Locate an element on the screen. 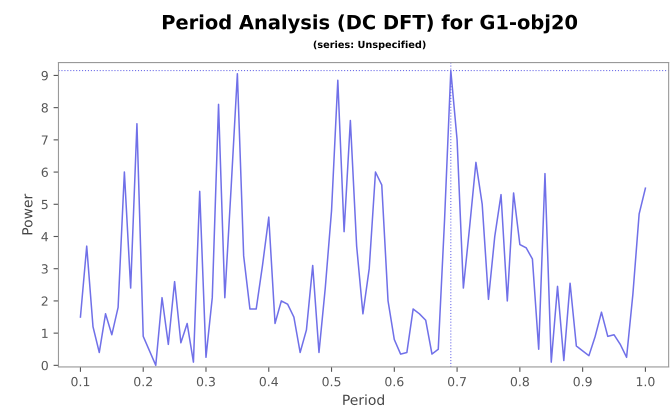  y-tick-label: 4 is located at coordinates (44, 237).